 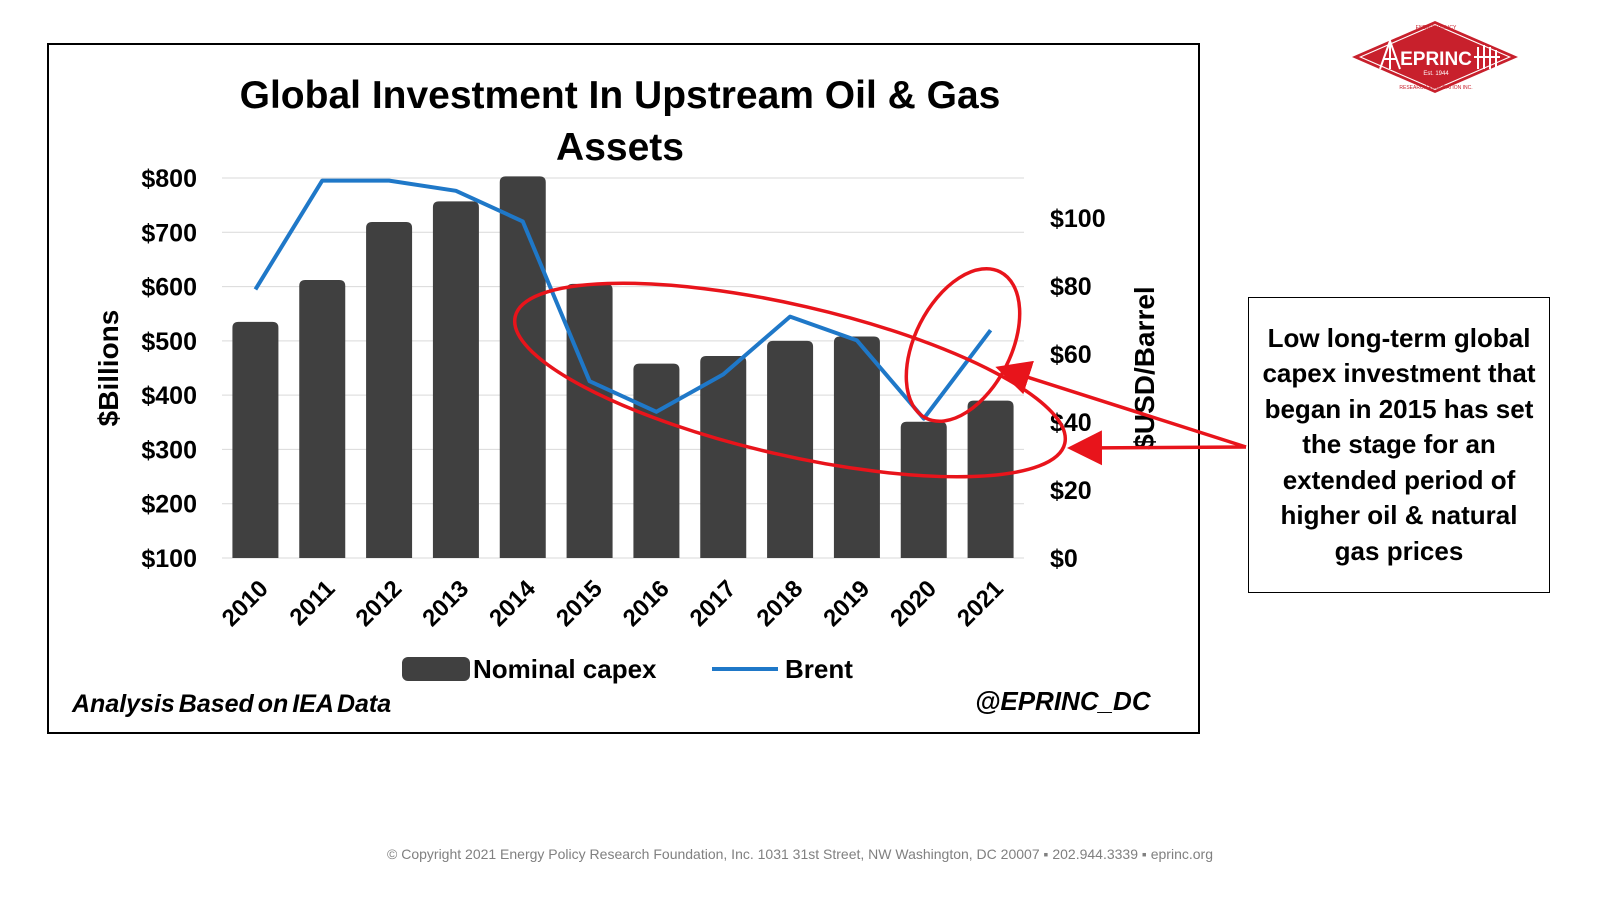 I want to click on x-tick-label: 2011, so click(x=313, y=603).